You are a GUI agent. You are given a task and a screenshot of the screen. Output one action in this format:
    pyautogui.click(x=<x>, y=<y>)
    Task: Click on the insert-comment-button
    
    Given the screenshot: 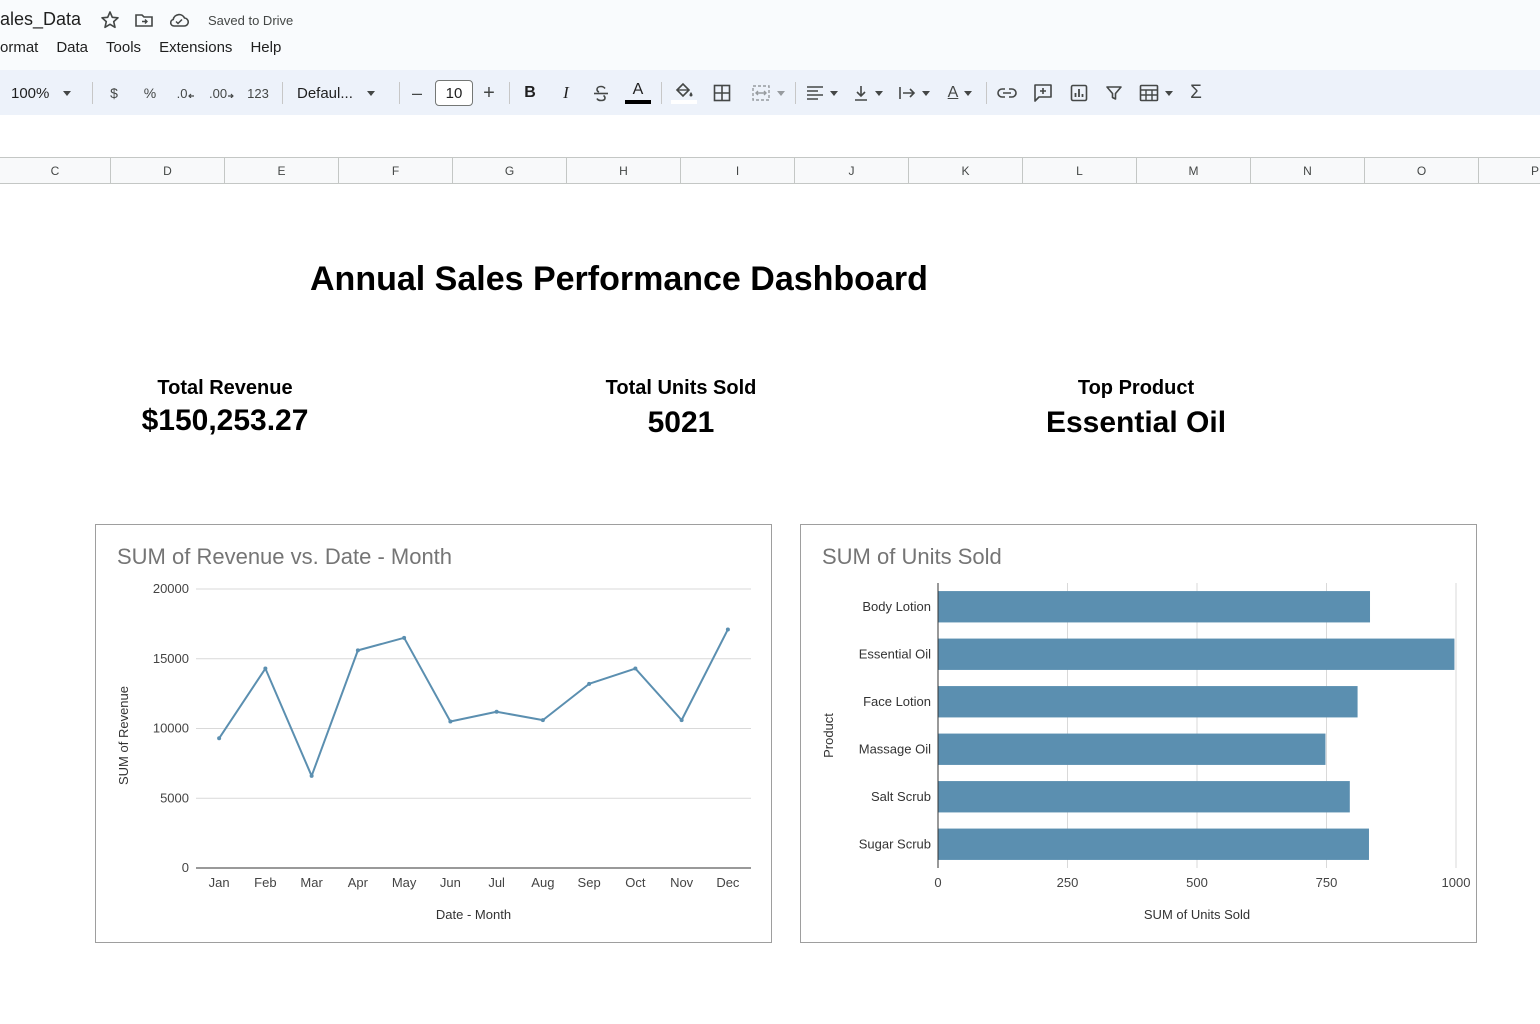 What is the action you would take?
    pyautogui.click(x=1043, y=93)
    